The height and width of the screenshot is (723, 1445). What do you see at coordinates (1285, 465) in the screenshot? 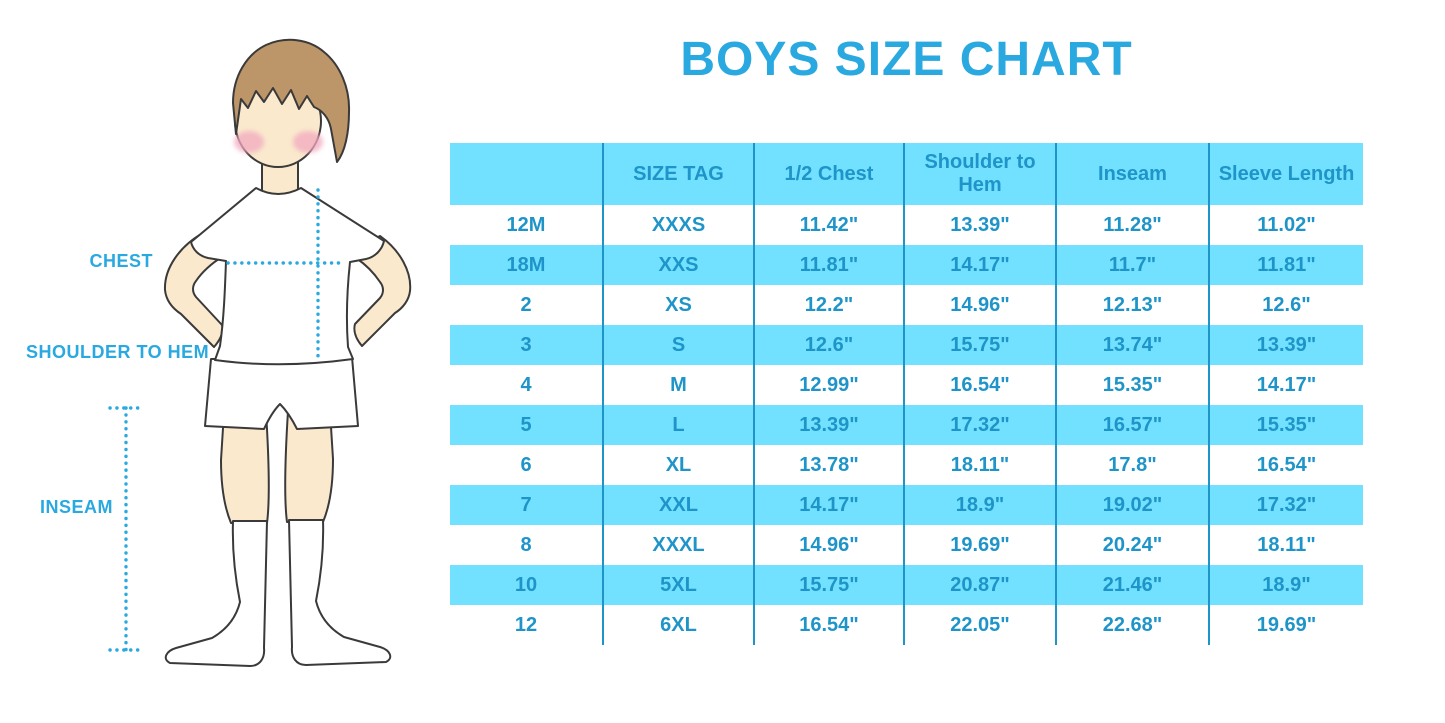
I see `cell-sleeve-length: 16.54"` at bounding box center [1285, 465].